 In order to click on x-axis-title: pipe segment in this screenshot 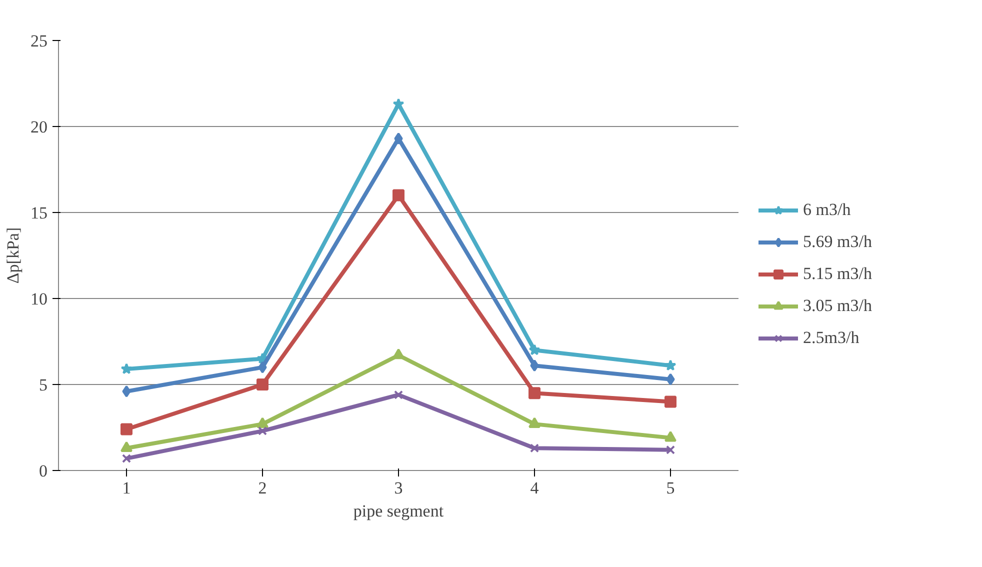, I will do `click(398, 511)`.